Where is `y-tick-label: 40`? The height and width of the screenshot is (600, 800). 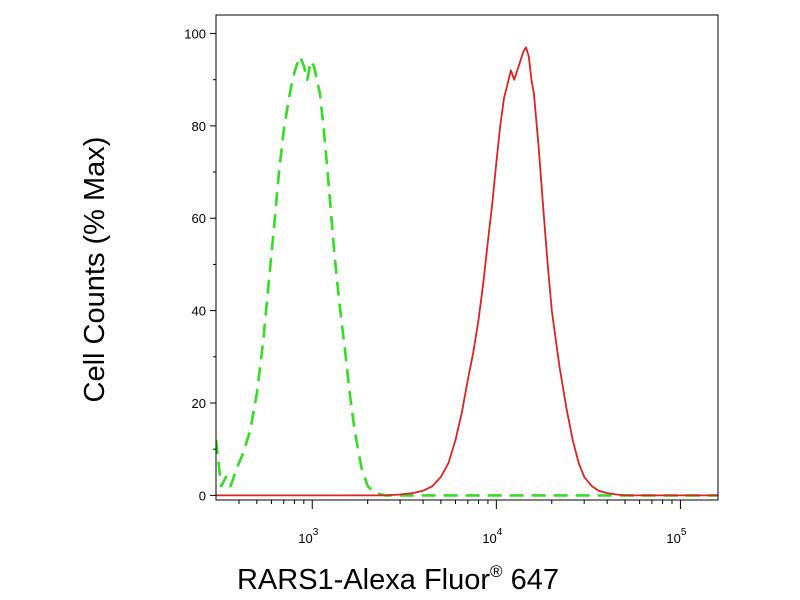 y-tick-label: 40 is located at coordinates (199, 311).